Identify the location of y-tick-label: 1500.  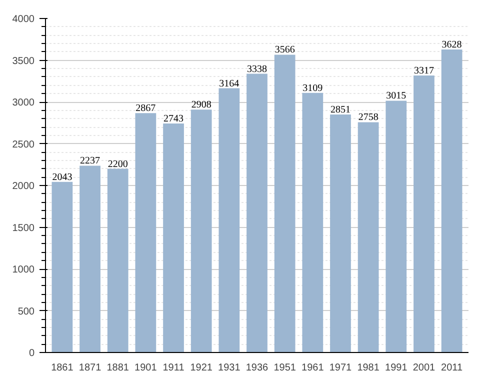
(23, 228).